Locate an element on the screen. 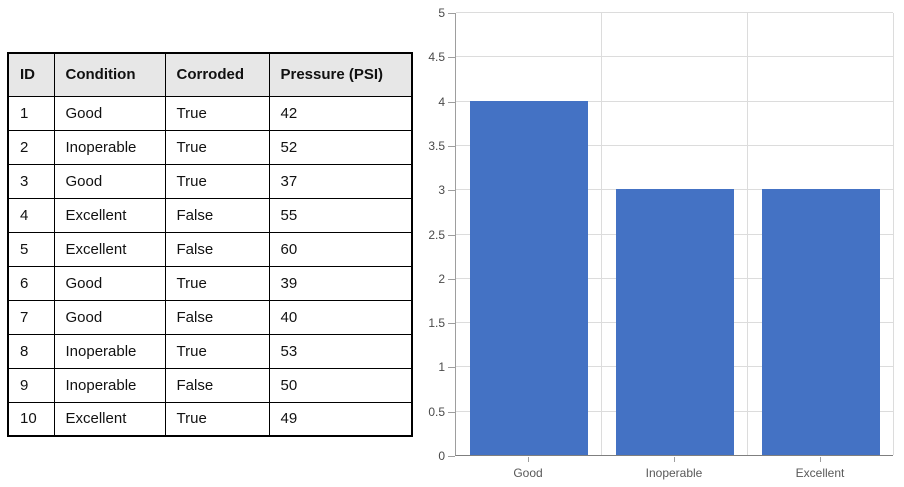 The width and height of the screenshot is (904, 487). table-row: 5 Excellent False 60 is located at coordinates (210, 249).